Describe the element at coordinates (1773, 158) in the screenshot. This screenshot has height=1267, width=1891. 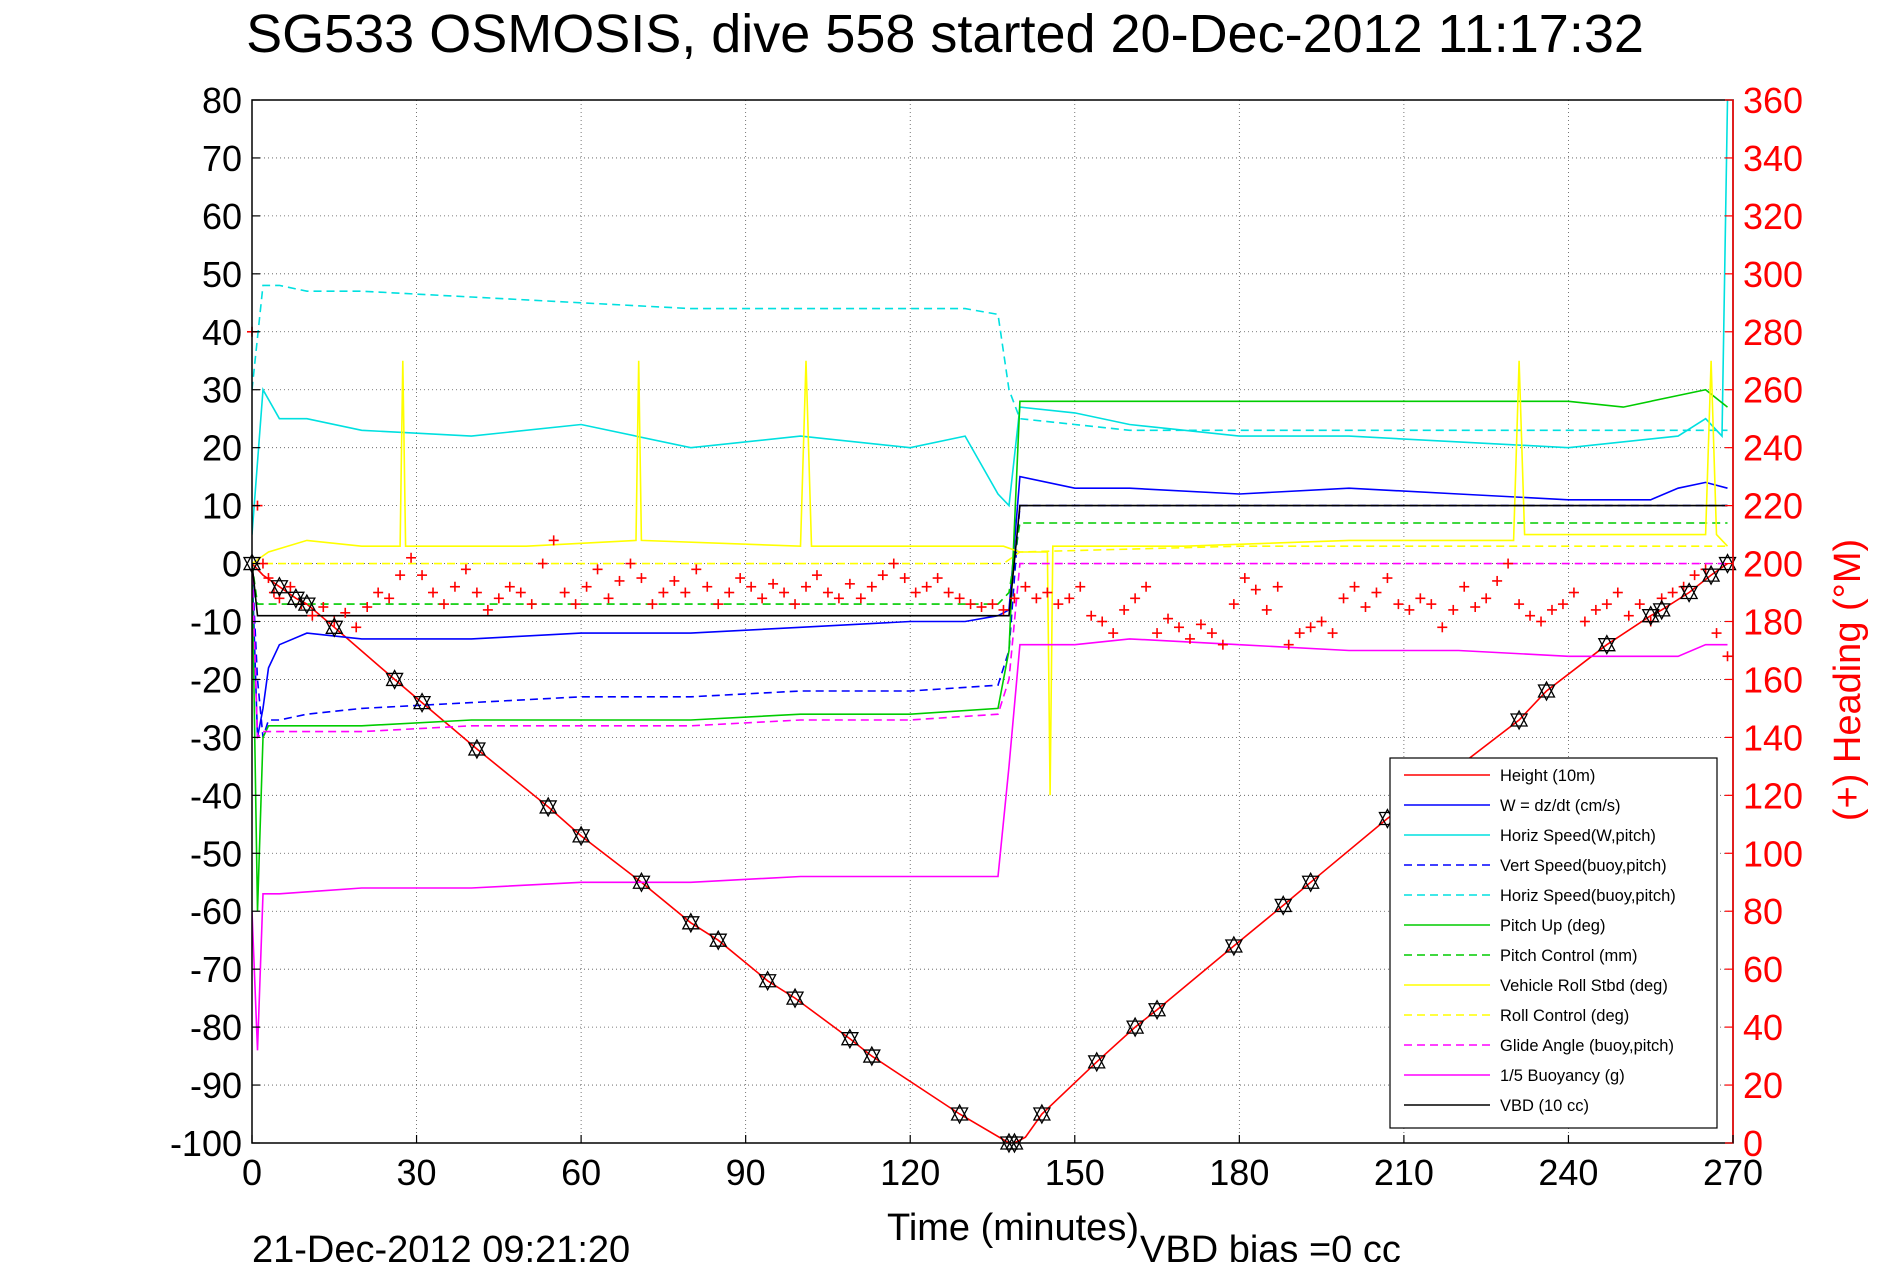
I see `right-tick-label: 340` at that location.